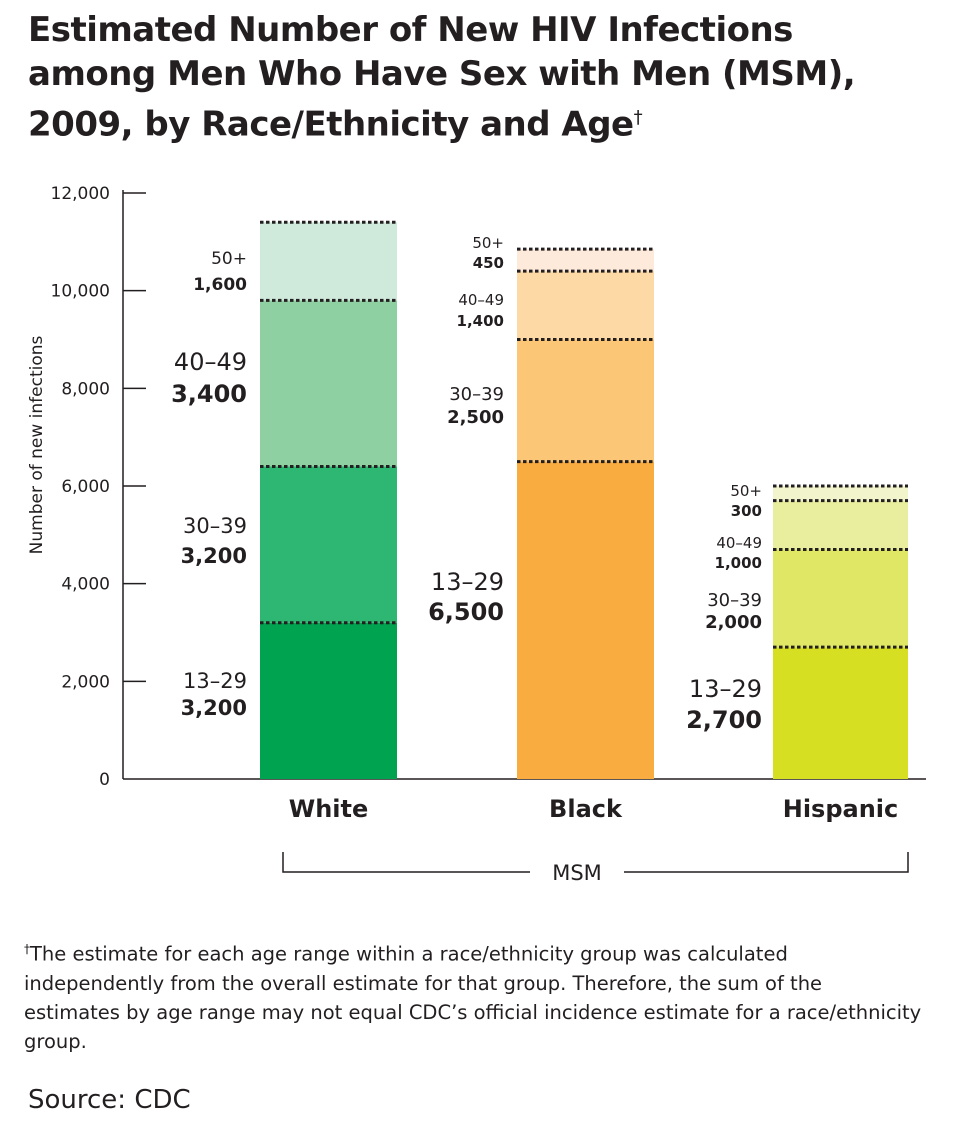 The image size is (953, 1128). What do you see at coordinates (746, 511) in the screenshot?
I see `segment-value-label: 300` at bounding box center [746, 511].